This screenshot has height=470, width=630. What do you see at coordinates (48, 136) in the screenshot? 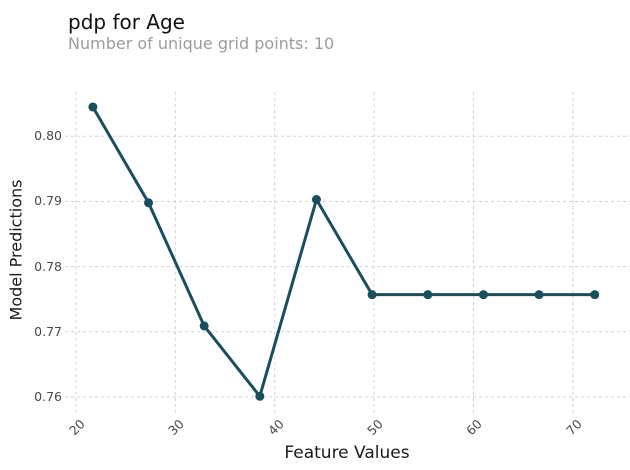
I see `y-tick-label: 0.80` at bounding box center [48, 136].